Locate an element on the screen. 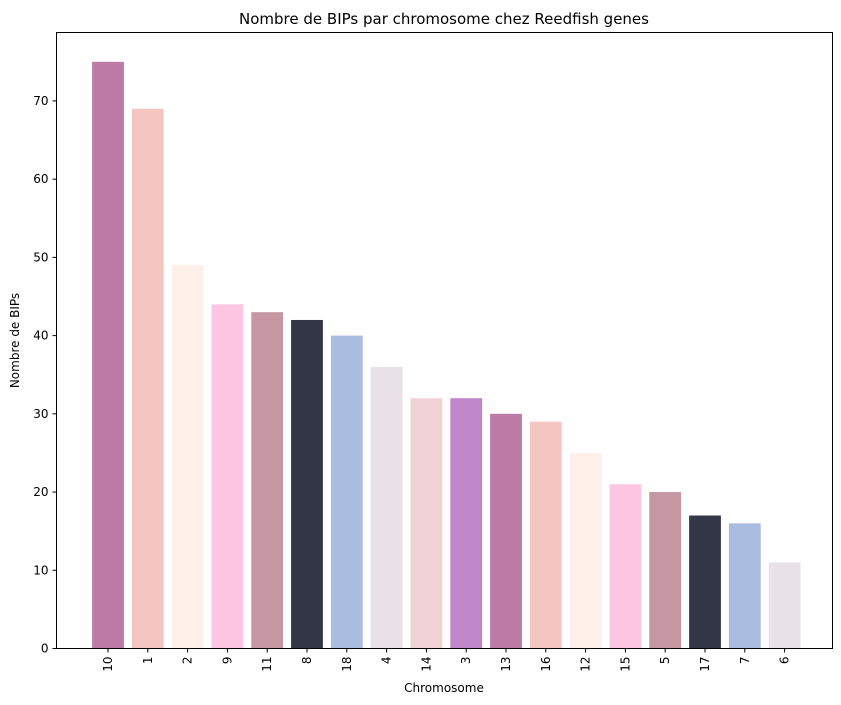  x-tick-label: 5 is located at coordinates (665, 661).